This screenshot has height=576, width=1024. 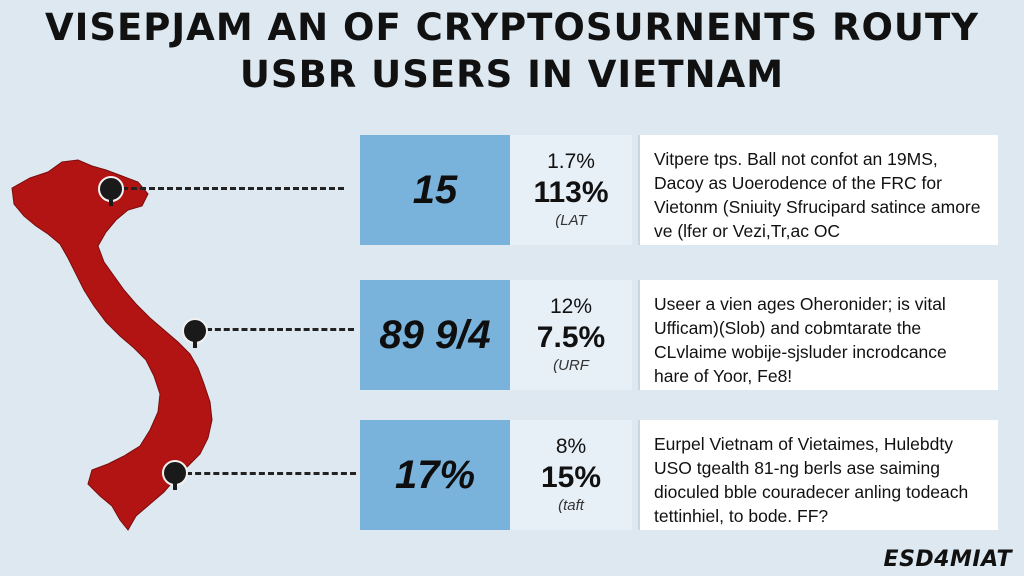 I want to click on title-line-1: VISEPJAM AN OF CRYPTOSURNENTS ROUTY, so click(x=512, y=27).